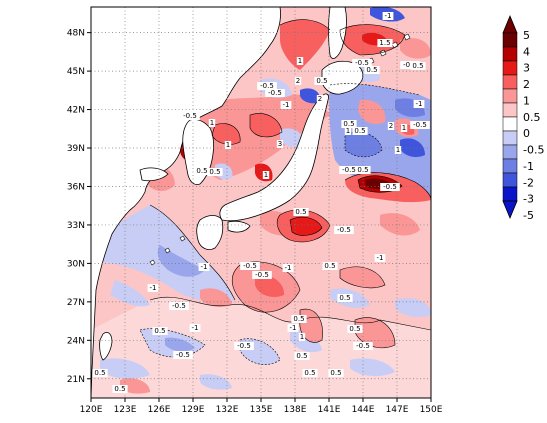 The image size is (547, 423). Describe the element at coordinates (384, 43) in the screenshot. I see `contour-label: 1.5` at that location.